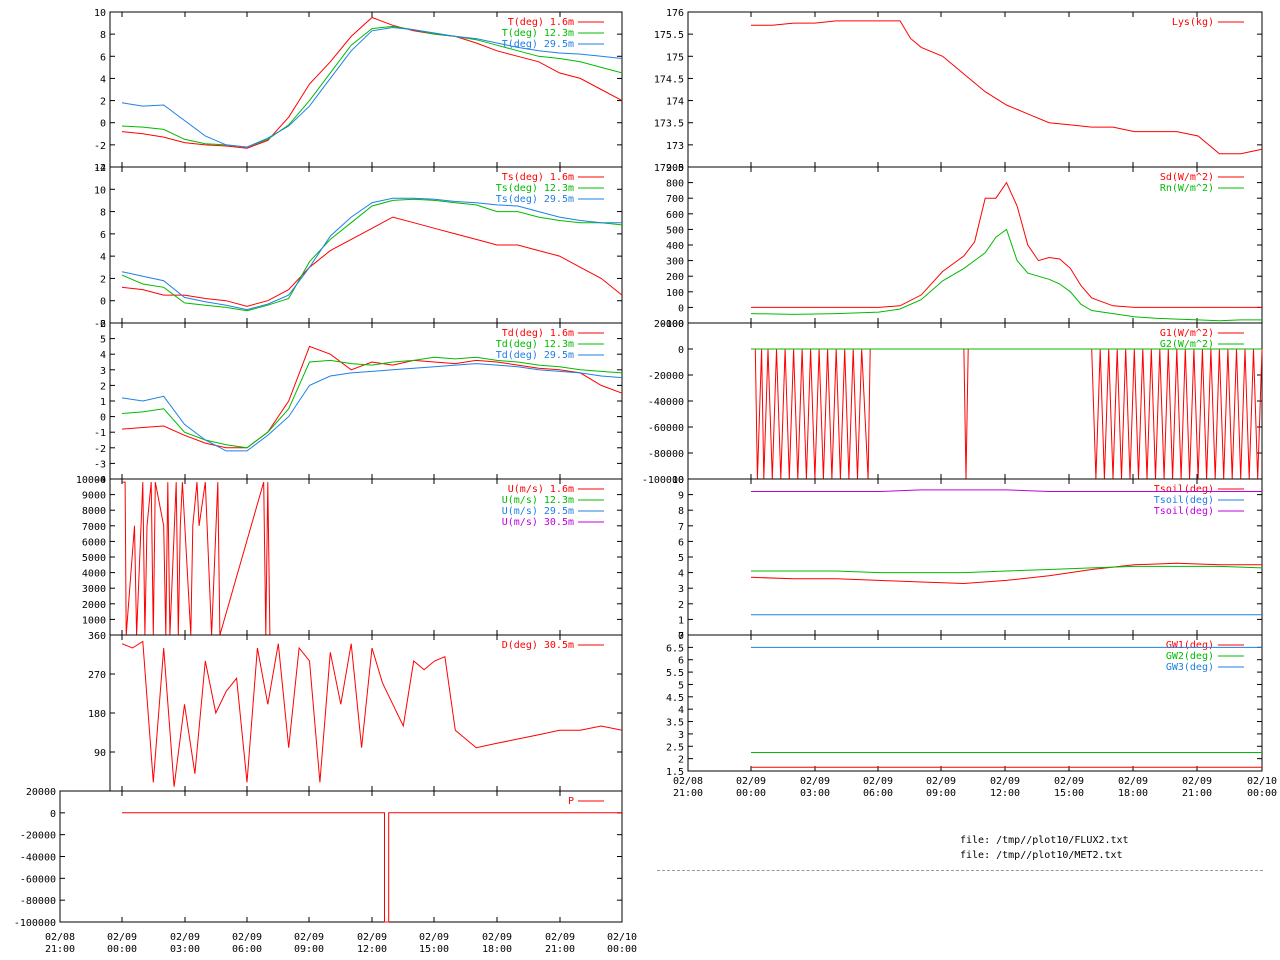  Describe the element at coordinates (1069, 781) in the screenshot. I see `x-label-right-date-6: 02/09` at that location.